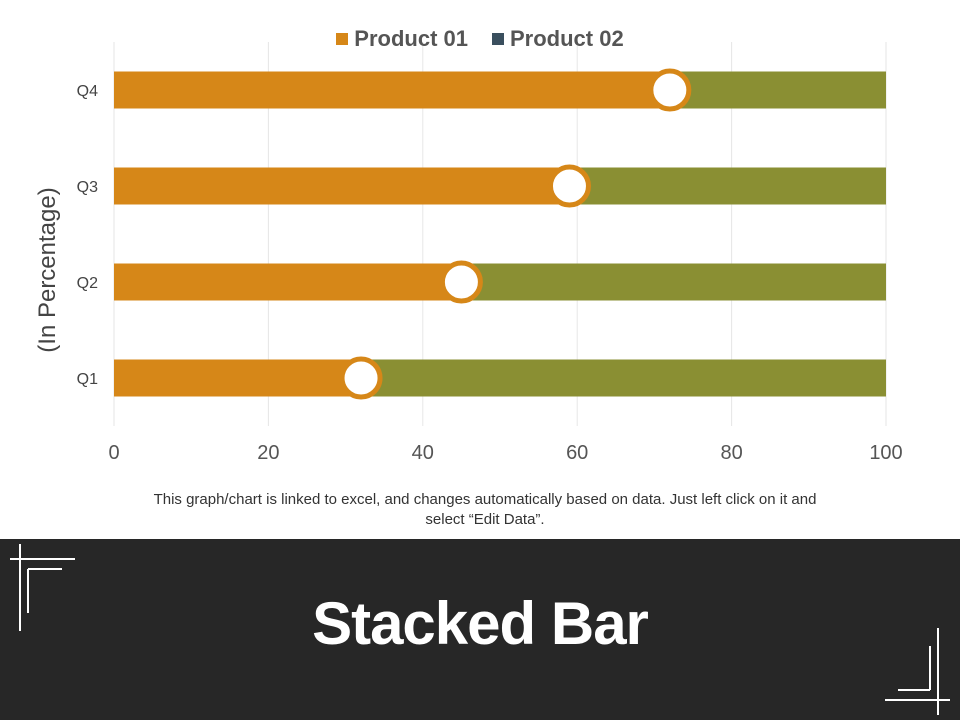  What do you see at coordinates (411, 38) in the screenshot?
I see `legend-label-product-01: Product 01` at bounding box center [411, 38].